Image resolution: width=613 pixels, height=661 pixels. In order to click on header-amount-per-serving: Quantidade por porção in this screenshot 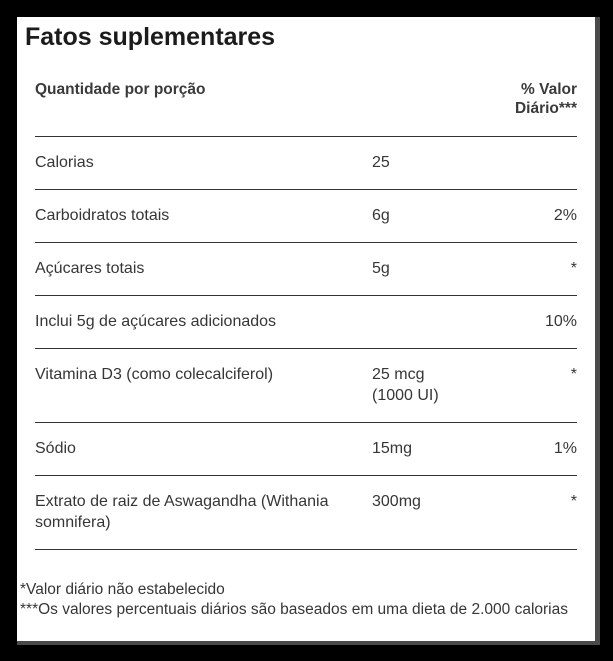, I will do `click(120, 89)`.